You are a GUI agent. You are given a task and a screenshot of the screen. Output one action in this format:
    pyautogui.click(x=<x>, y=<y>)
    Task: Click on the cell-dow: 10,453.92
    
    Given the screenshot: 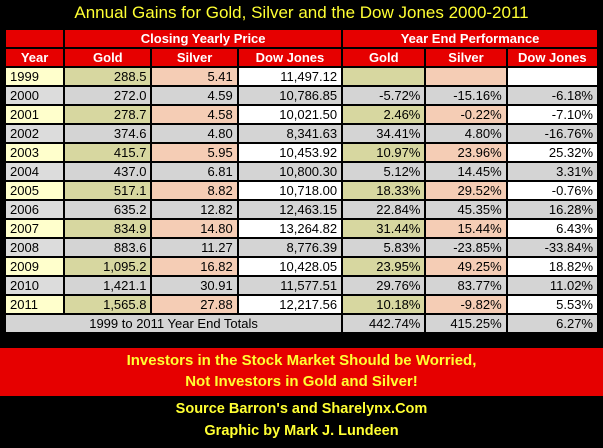 What is the action you would take?
    pyautogui.click(x=290, y=152)
    